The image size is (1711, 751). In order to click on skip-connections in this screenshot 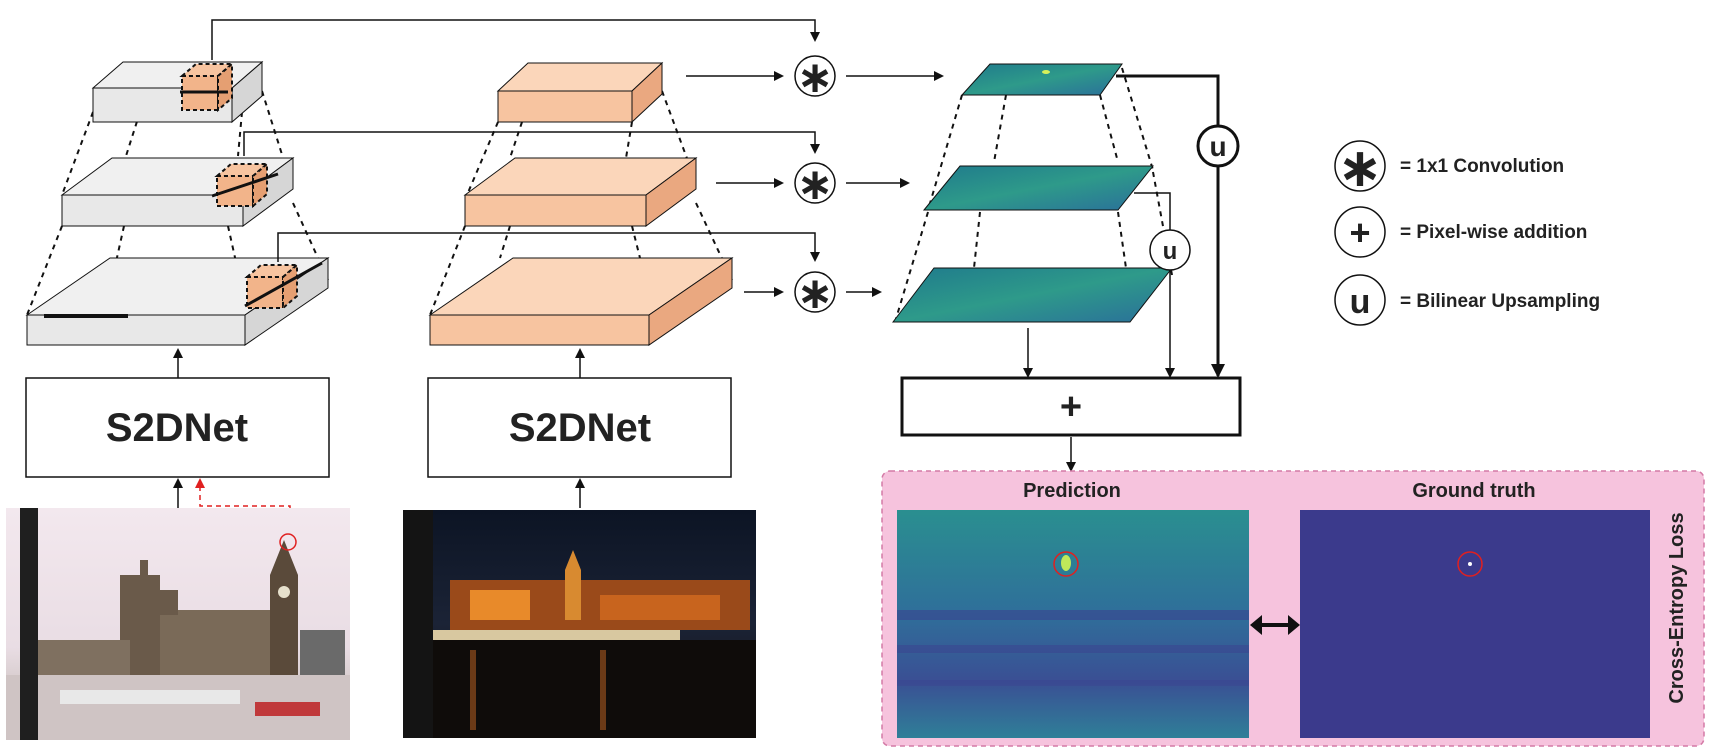, I will do `click(515, 140)`.